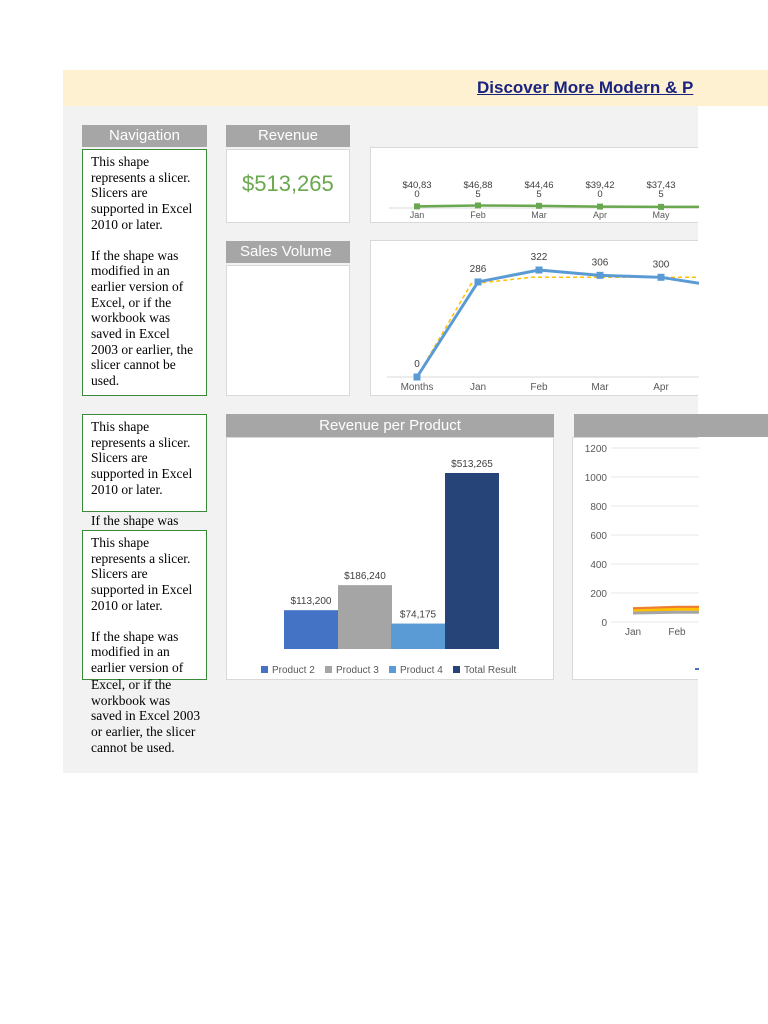 The image size is (768, 1024). I want to click on legend-entry: Product 2, so click(293, 670).